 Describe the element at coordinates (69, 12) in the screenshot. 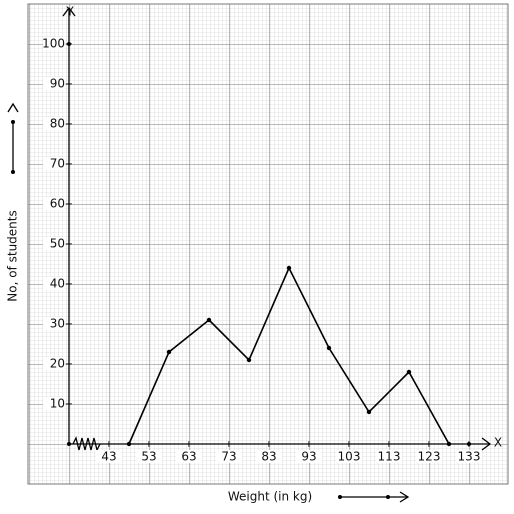

I see `y-axis-name: Y` at that location.